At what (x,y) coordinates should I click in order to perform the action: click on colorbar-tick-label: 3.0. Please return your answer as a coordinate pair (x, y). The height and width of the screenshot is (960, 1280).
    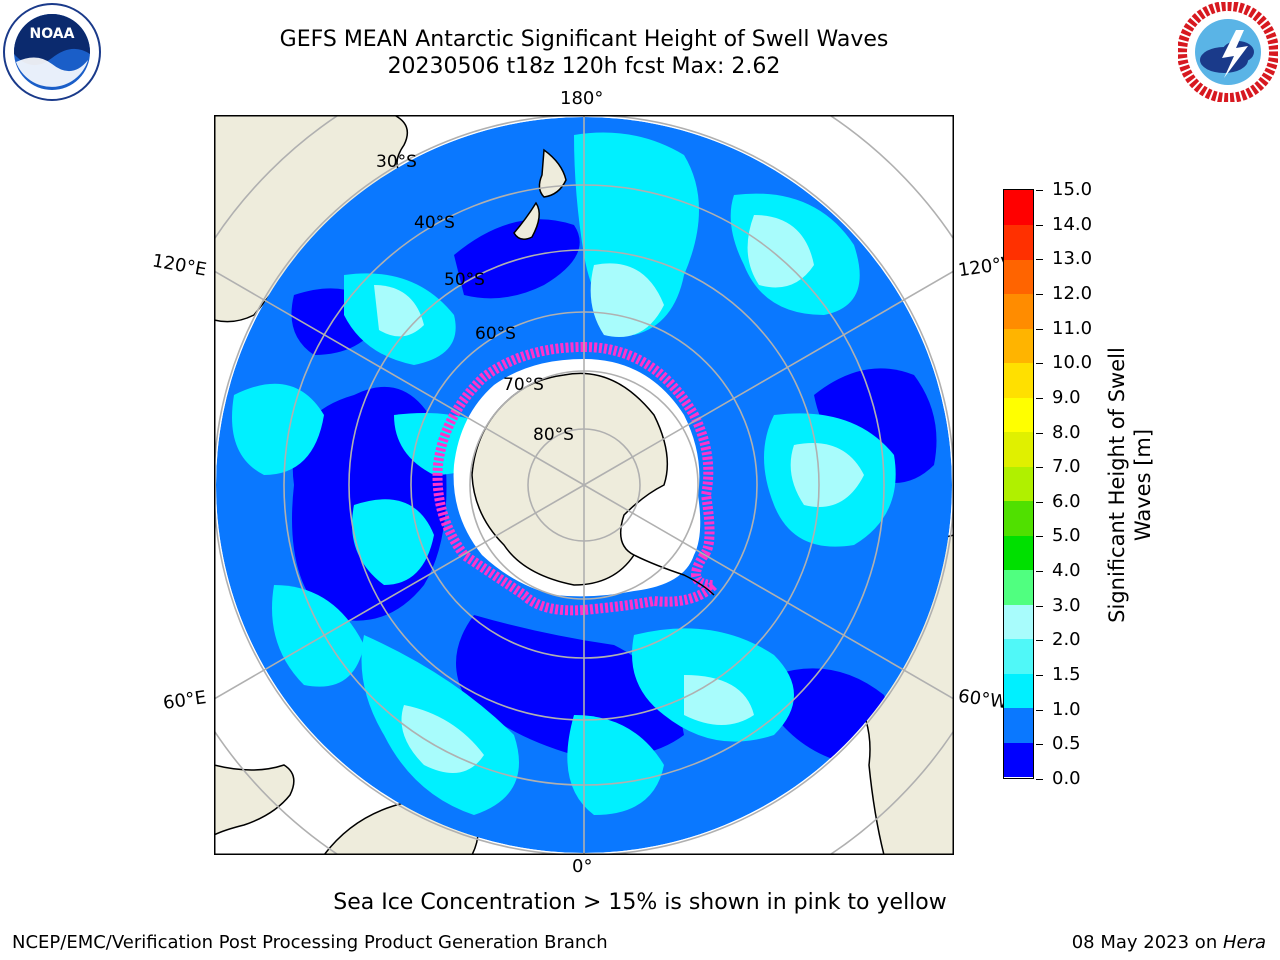
    Looking at the image, I should click on (1066, 605).